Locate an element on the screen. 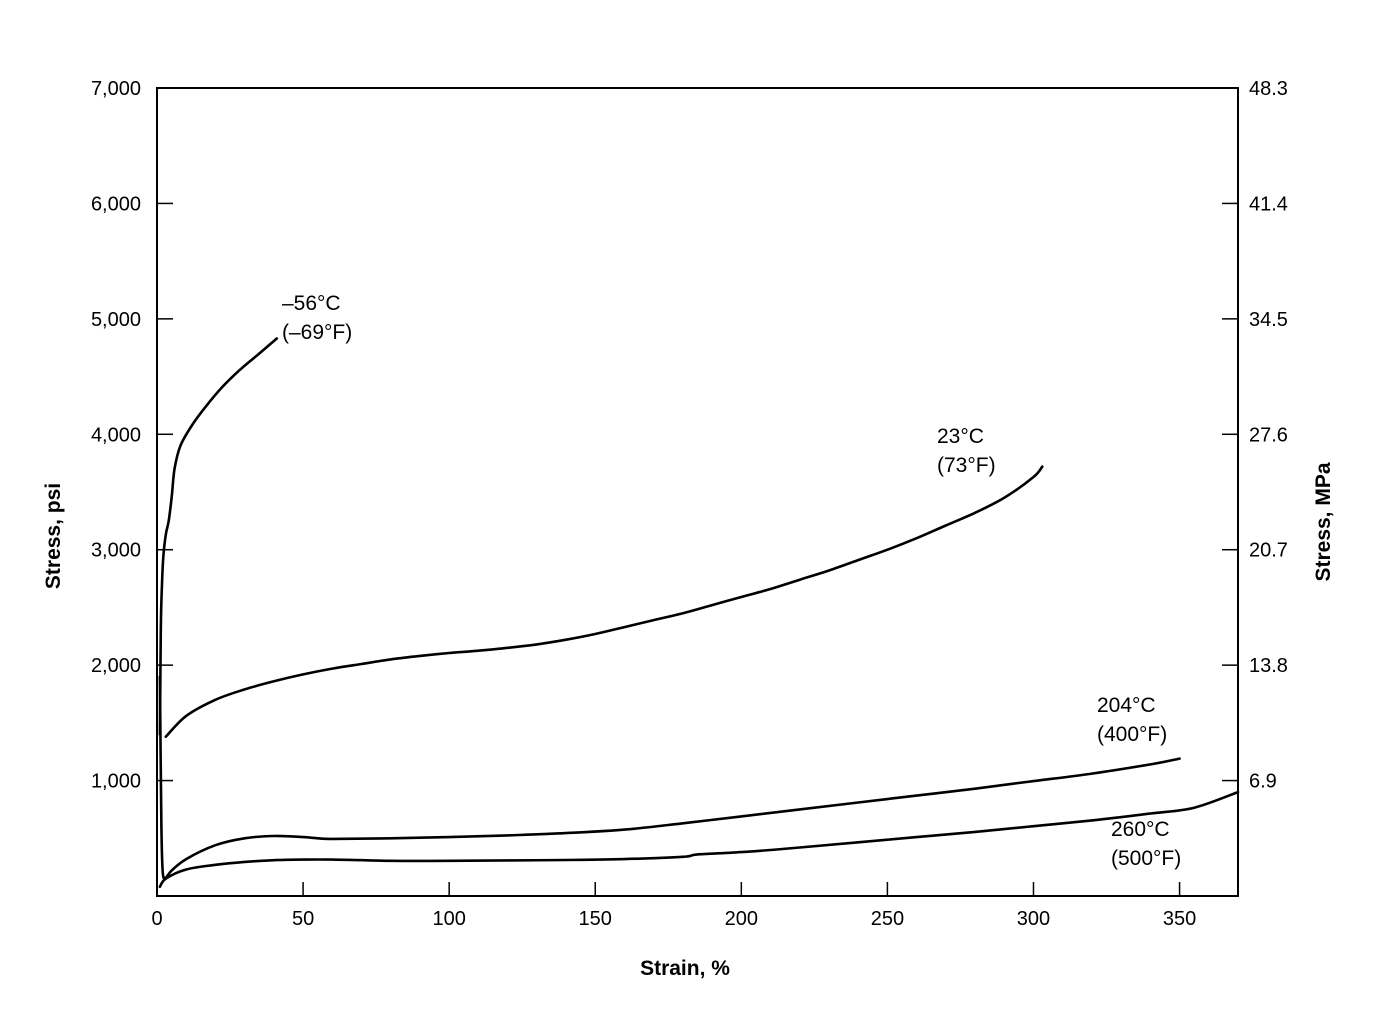 This screenshot has width=1384, height=1032. left-y-tick-label-6000: 6,000 is located at coordinates (116, 204).